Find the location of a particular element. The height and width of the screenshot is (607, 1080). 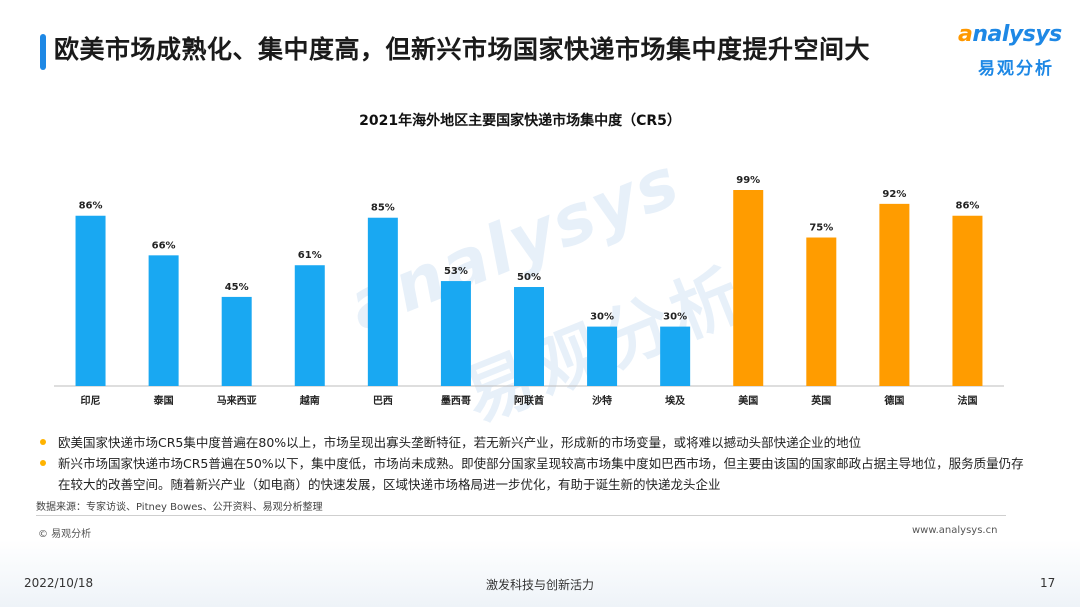

analysys-logo: analysys 易观分析 is located at coordinates (1010, 51).